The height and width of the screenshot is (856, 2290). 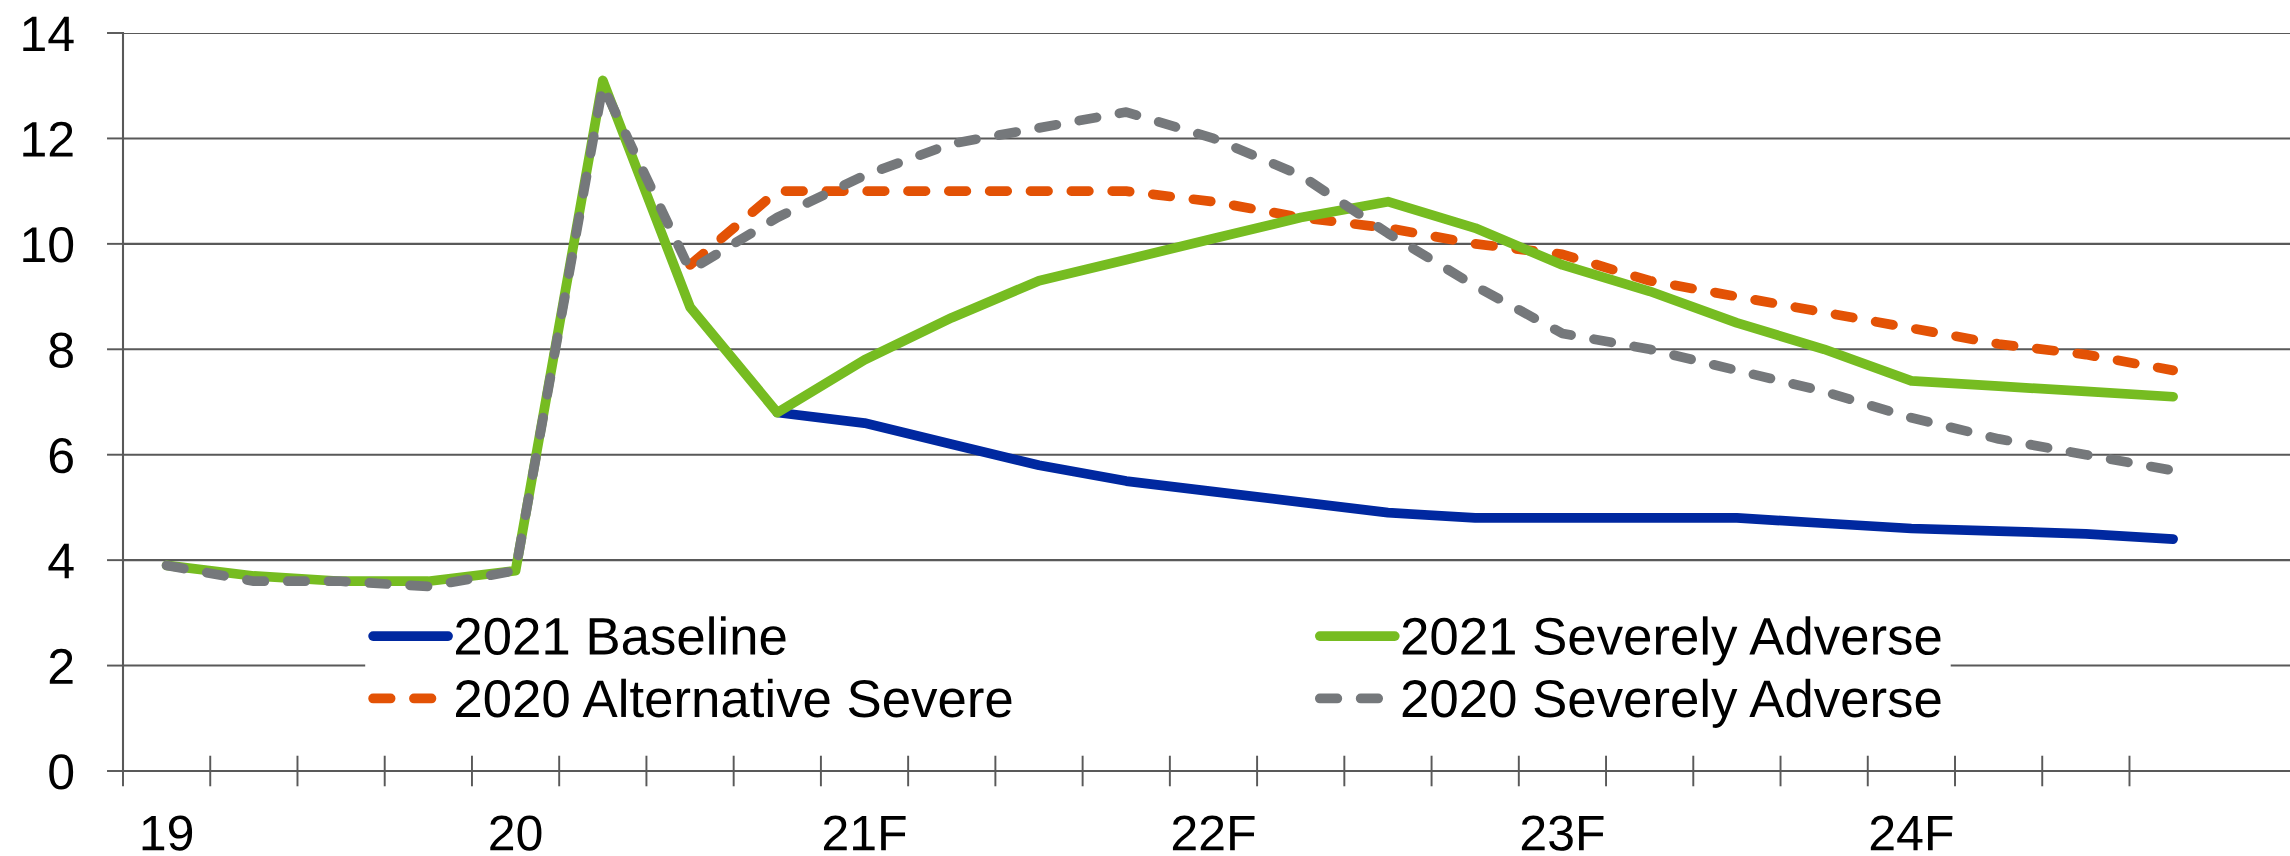 What do you see at coordinates (620, 636) in the screenshot?
I see `legend-label: 2021 Baseline` at bounding box center [620, 636].